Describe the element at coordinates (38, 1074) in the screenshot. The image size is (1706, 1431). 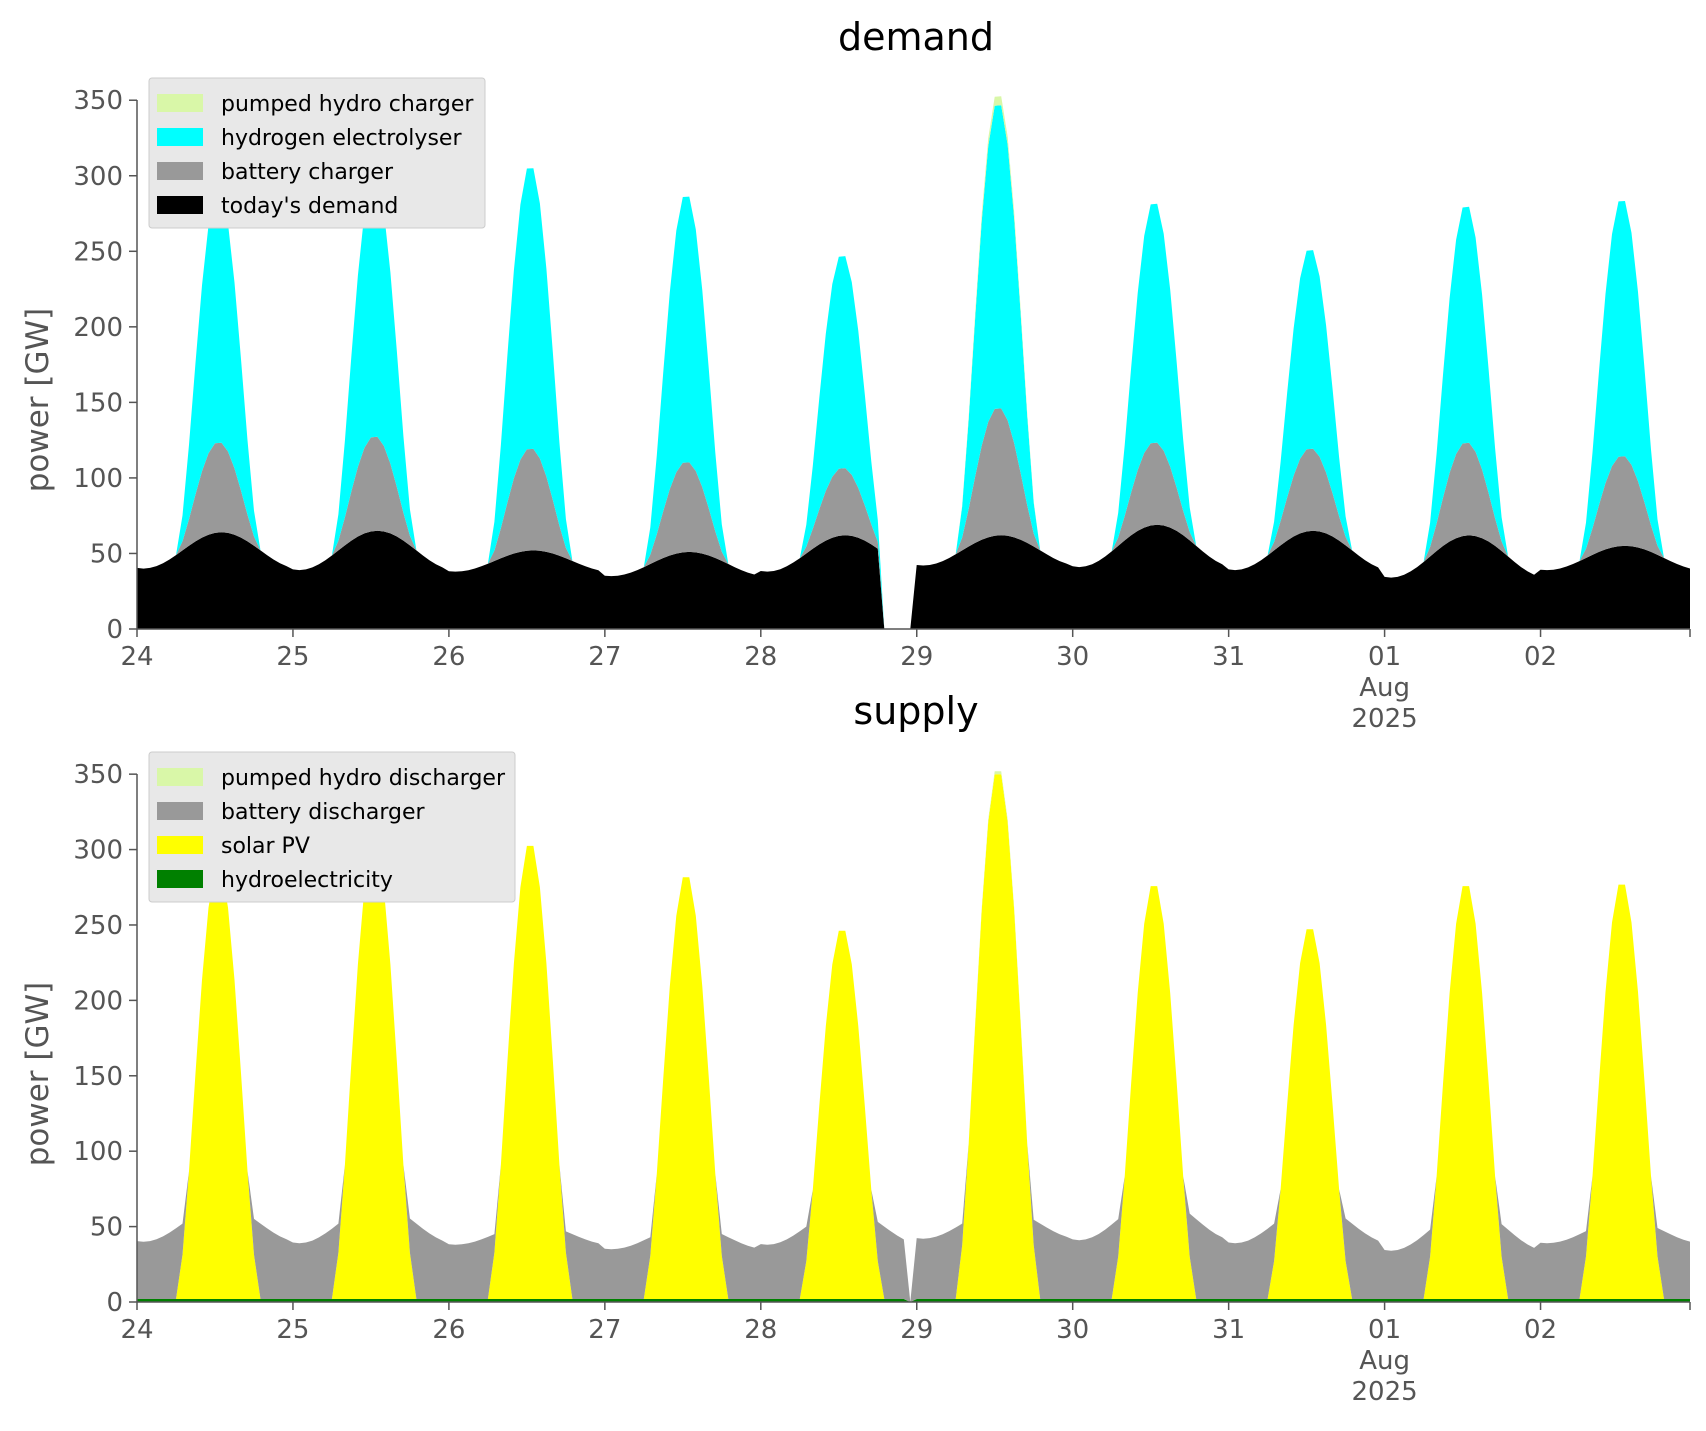
I see `supply-y-axis-label: power [GW]` at that location.